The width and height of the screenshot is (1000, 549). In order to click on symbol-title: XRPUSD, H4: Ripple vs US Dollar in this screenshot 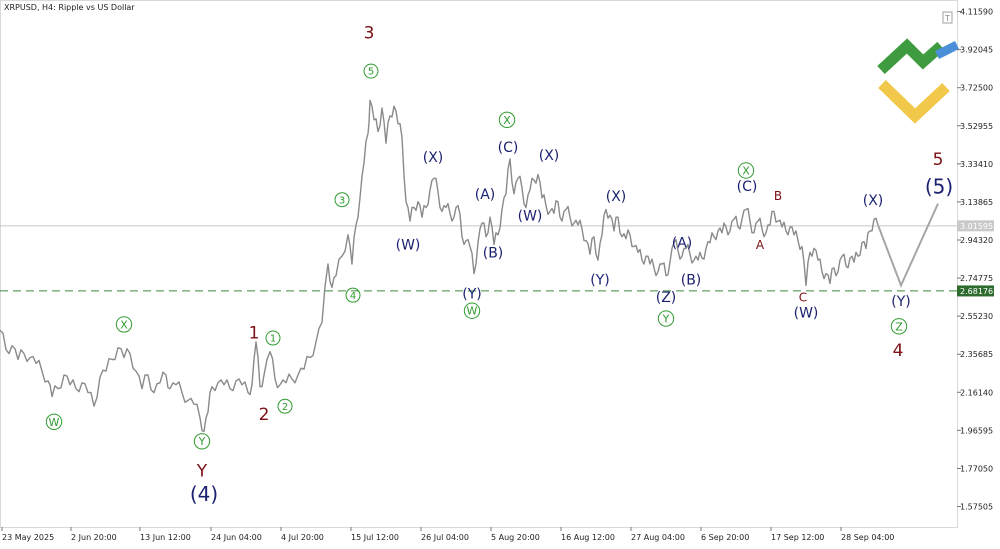, I will do `click(69, 7)`.